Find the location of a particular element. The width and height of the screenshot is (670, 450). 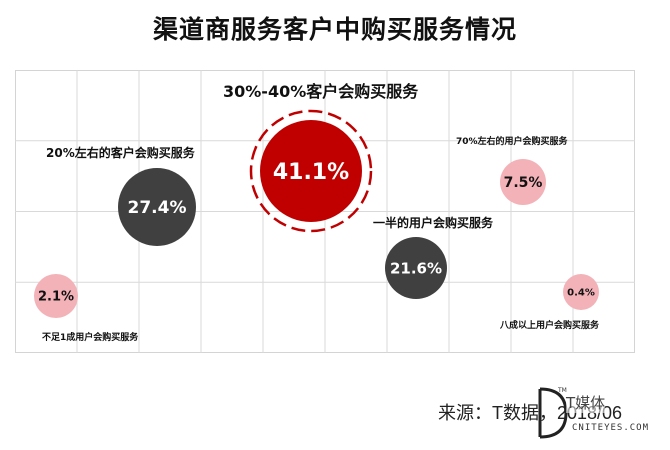

highlight-ring is located at coordinates (311, 171).